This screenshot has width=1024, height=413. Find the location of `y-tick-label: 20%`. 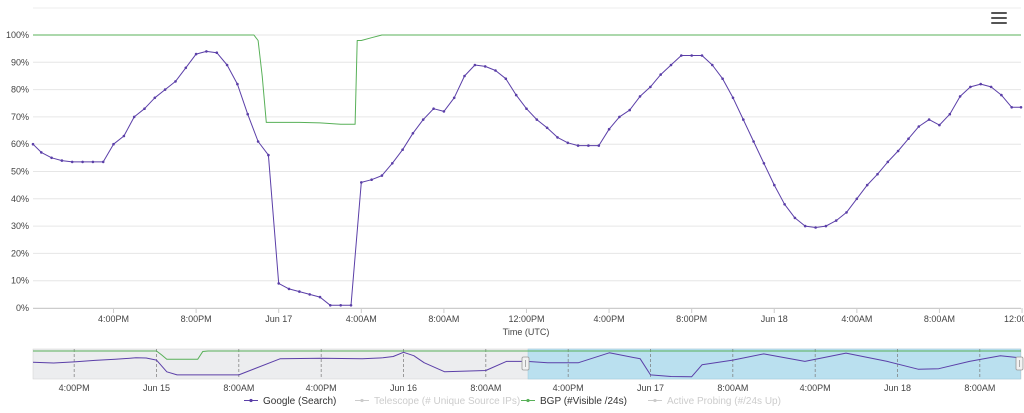

y-tick-label: 20% is located at coordinates (20, 253).